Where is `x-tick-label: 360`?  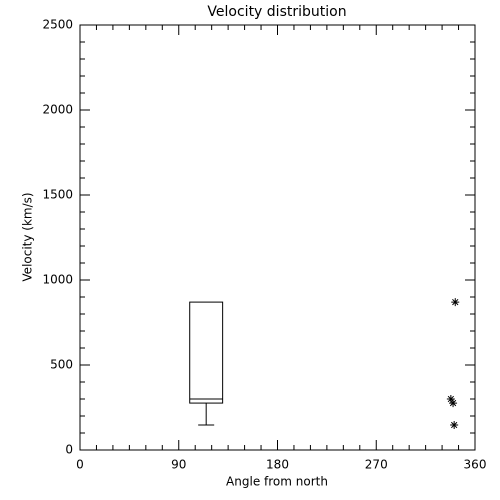
x-tick-label: 360 is located at coordinates (475, 465).